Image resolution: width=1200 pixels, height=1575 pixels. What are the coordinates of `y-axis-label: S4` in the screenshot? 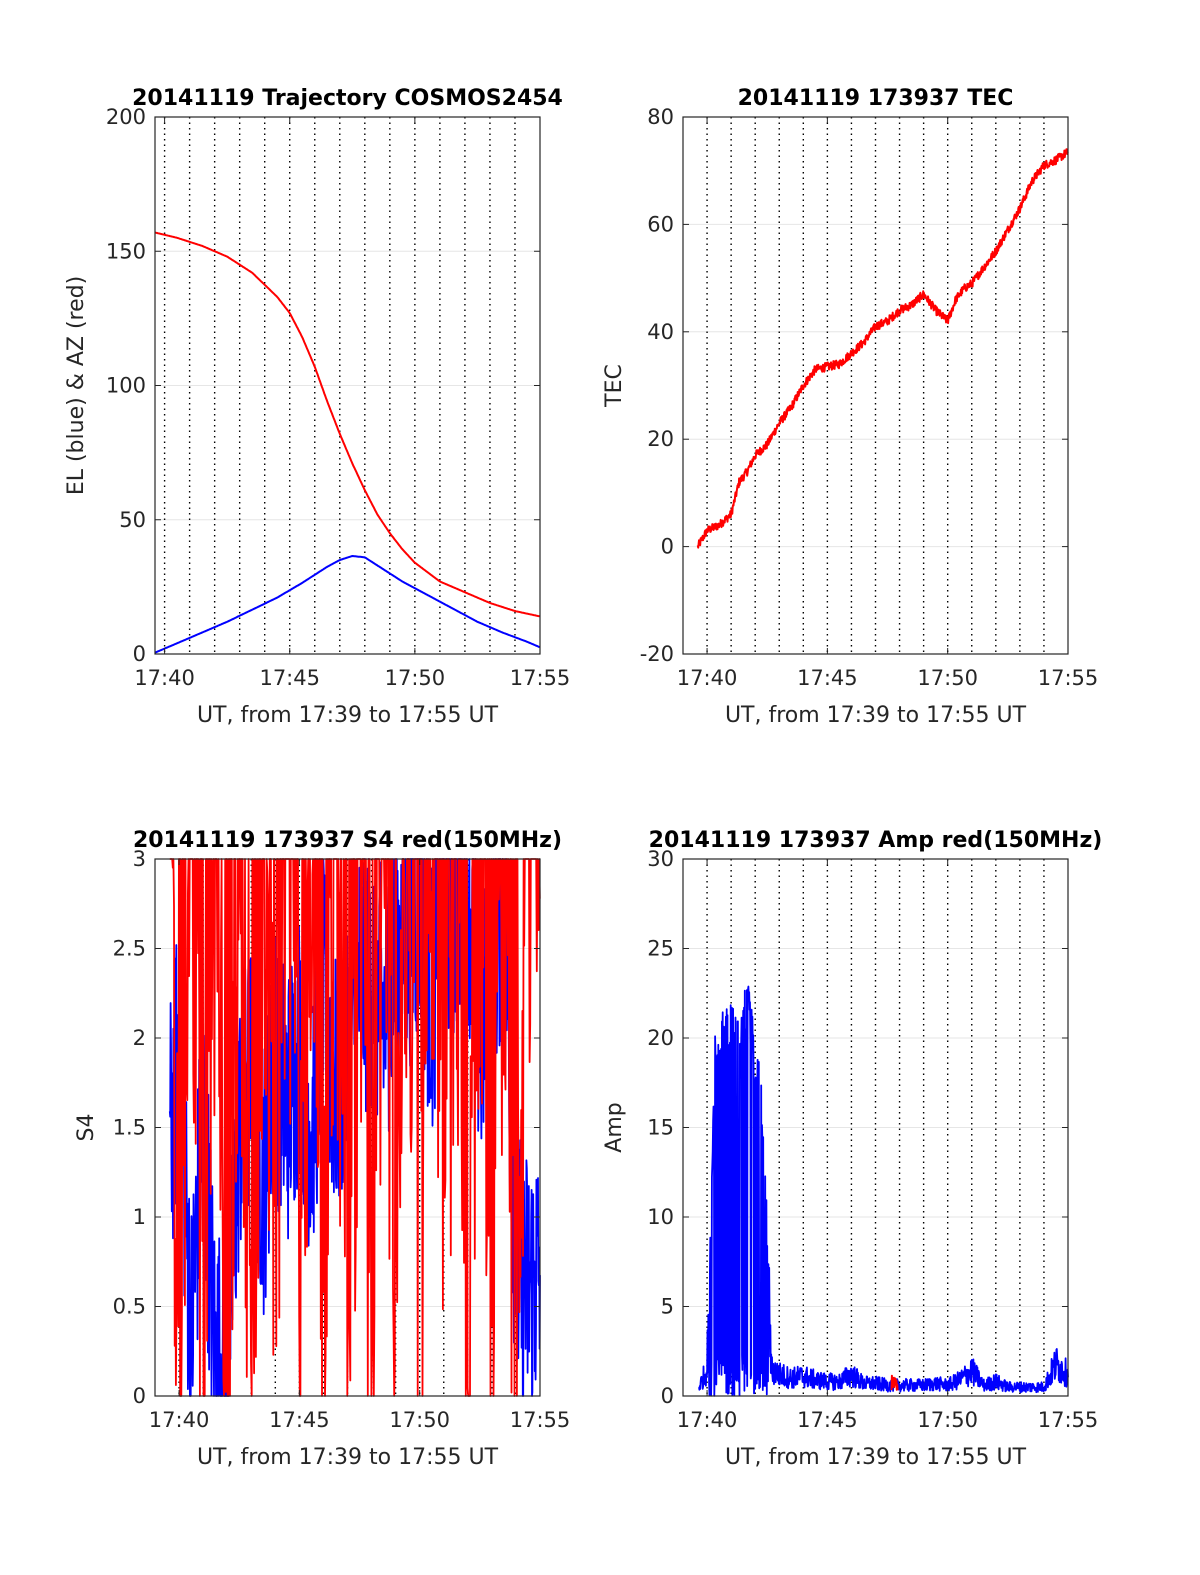 It's located at (86, 1128).